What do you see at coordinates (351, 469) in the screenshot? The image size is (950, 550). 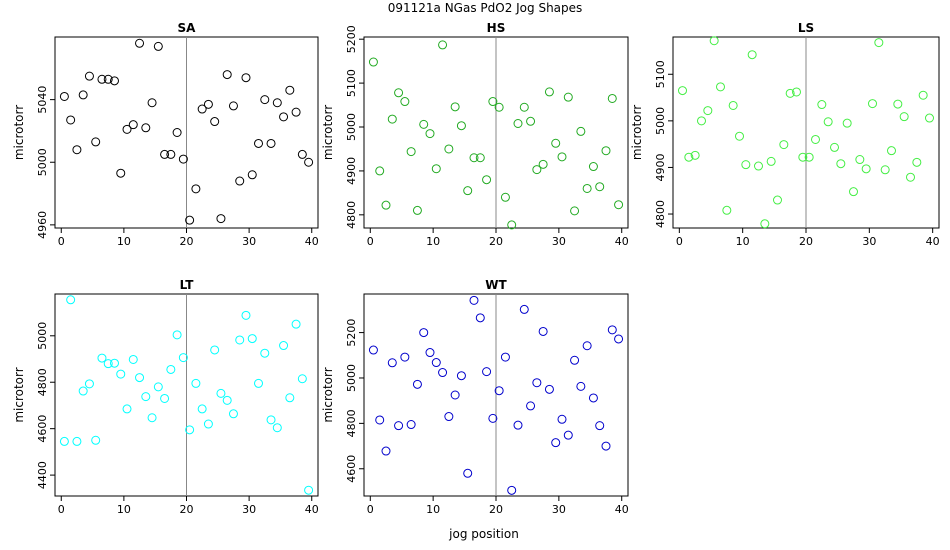 I see `y-tick-label: 4600` at bounding box center [351, 469].